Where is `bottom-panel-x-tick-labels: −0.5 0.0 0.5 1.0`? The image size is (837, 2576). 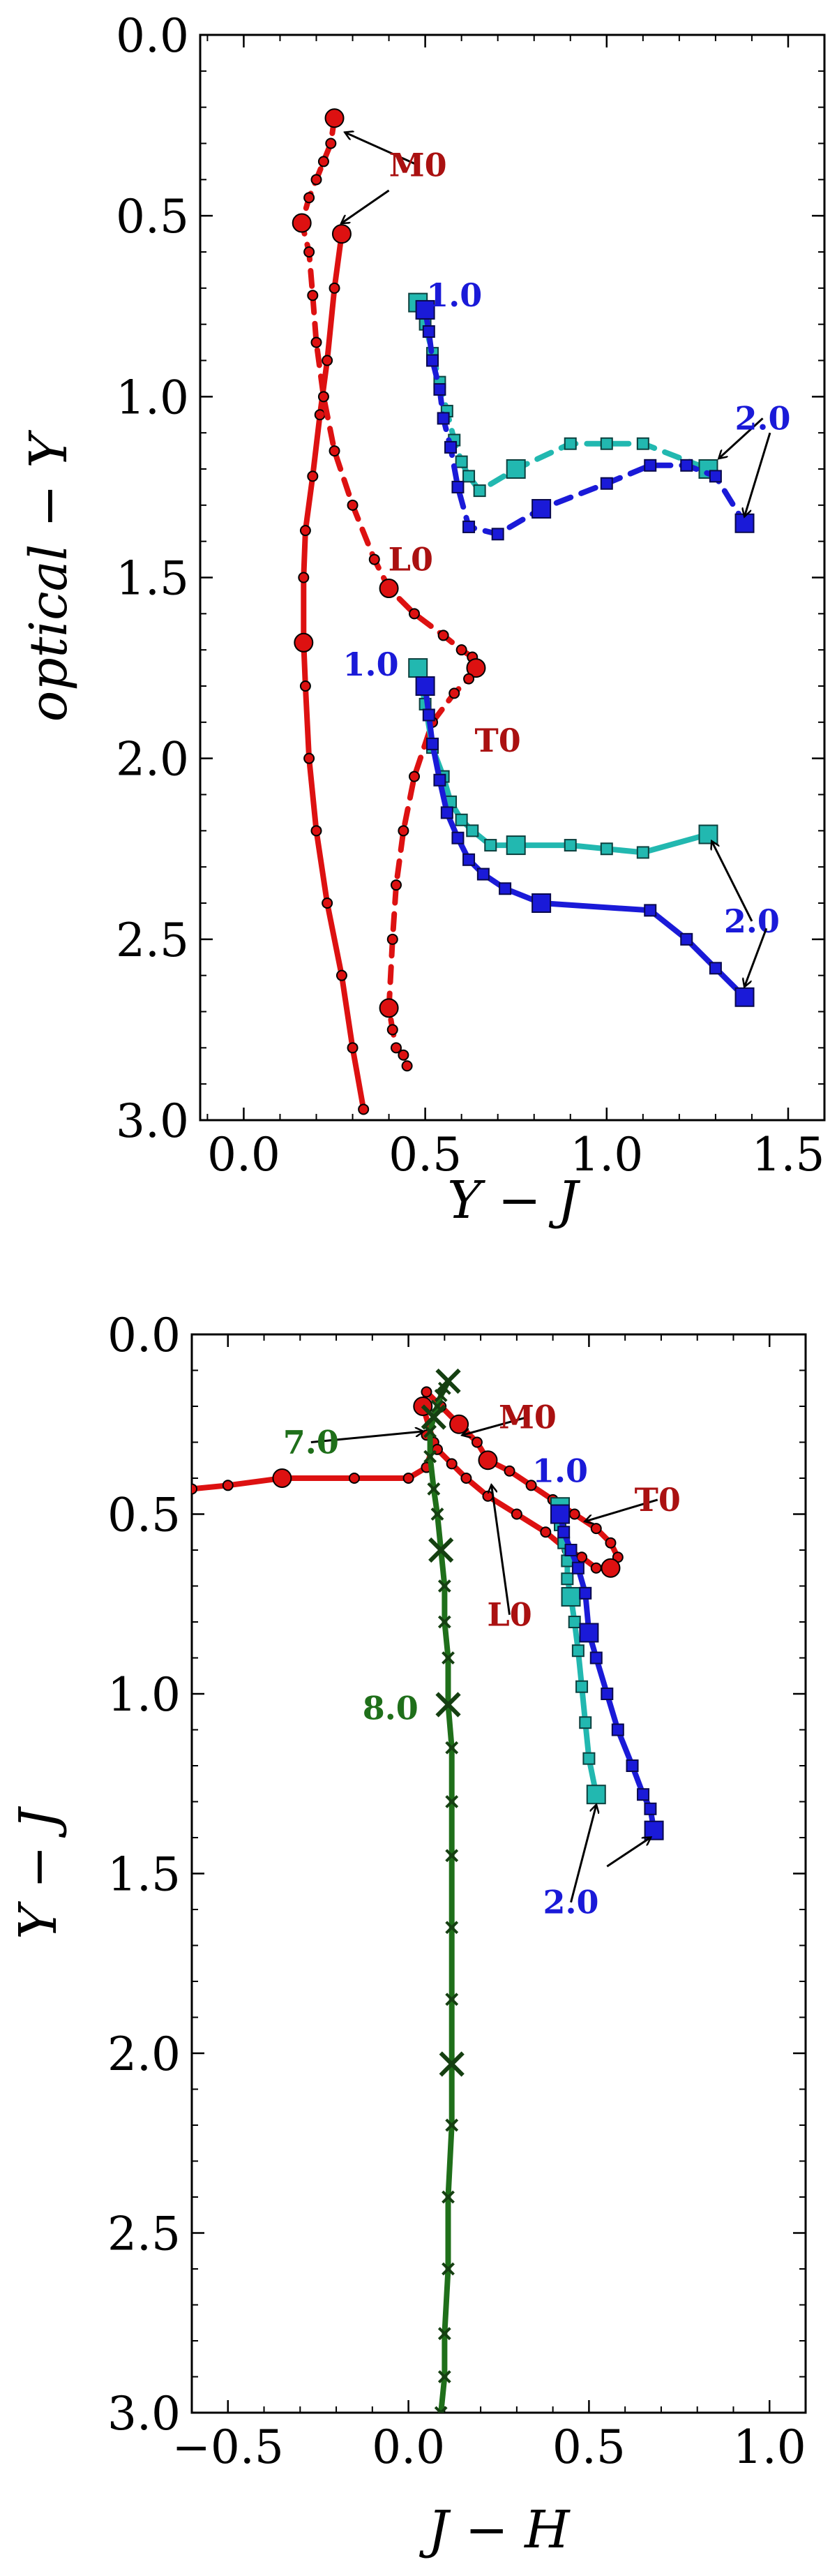 bottom-panel-x-tick-labels: −0.5 0.0 0.5 1.0 is located at coordinates (489, 2447).